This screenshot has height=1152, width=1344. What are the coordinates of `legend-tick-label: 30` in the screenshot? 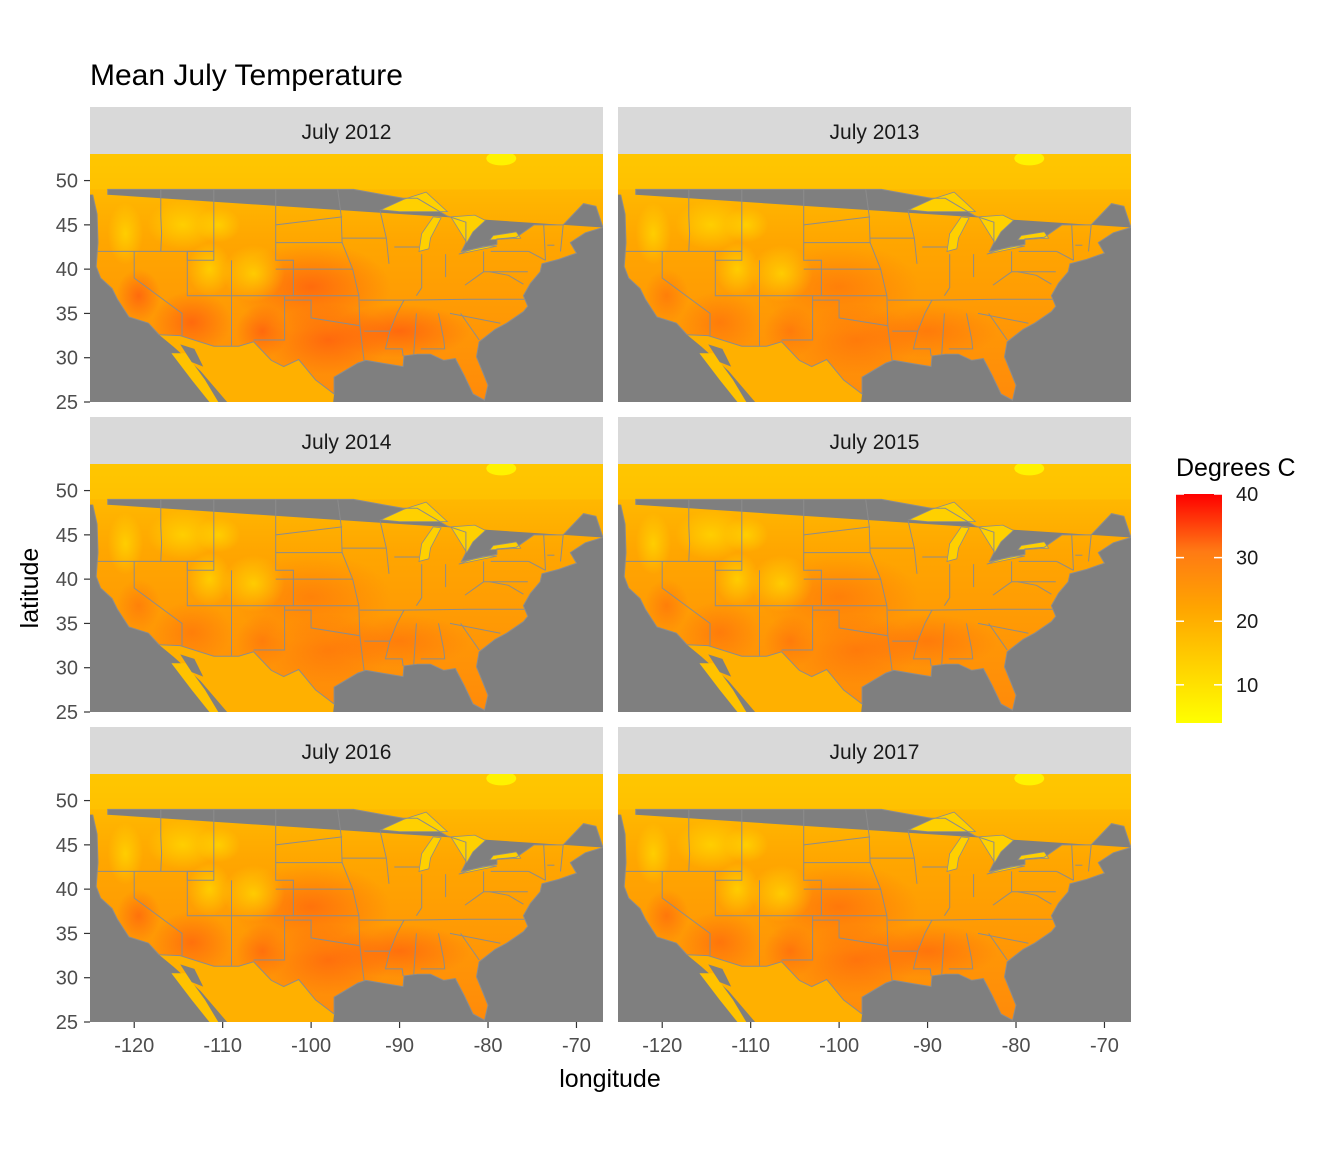 It's located at (1247, 559).